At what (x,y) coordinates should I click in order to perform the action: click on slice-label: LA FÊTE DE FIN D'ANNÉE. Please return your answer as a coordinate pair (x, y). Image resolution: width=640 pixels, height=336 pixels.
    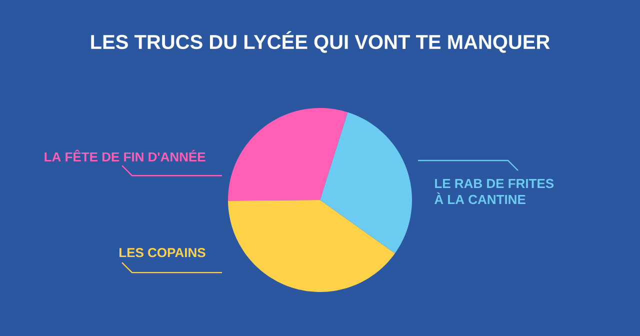
    Looking at the image, I should click on (125, 156).